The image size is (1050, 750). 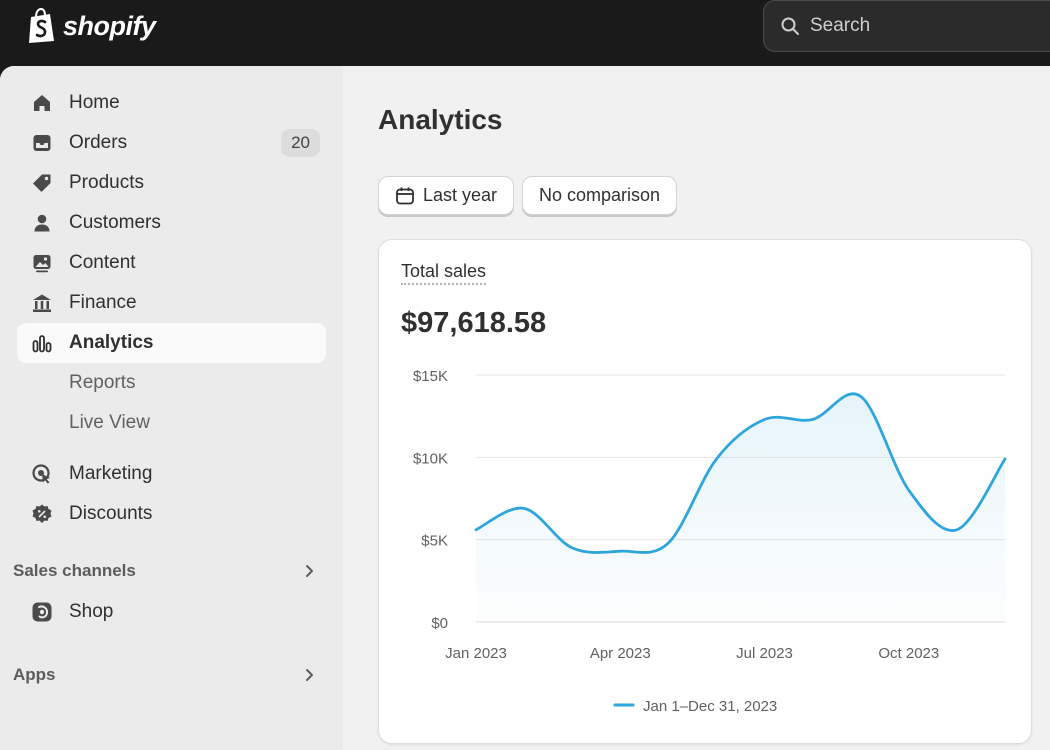 I want to click on y-tick-label: $0, so click(x=439, y=623).